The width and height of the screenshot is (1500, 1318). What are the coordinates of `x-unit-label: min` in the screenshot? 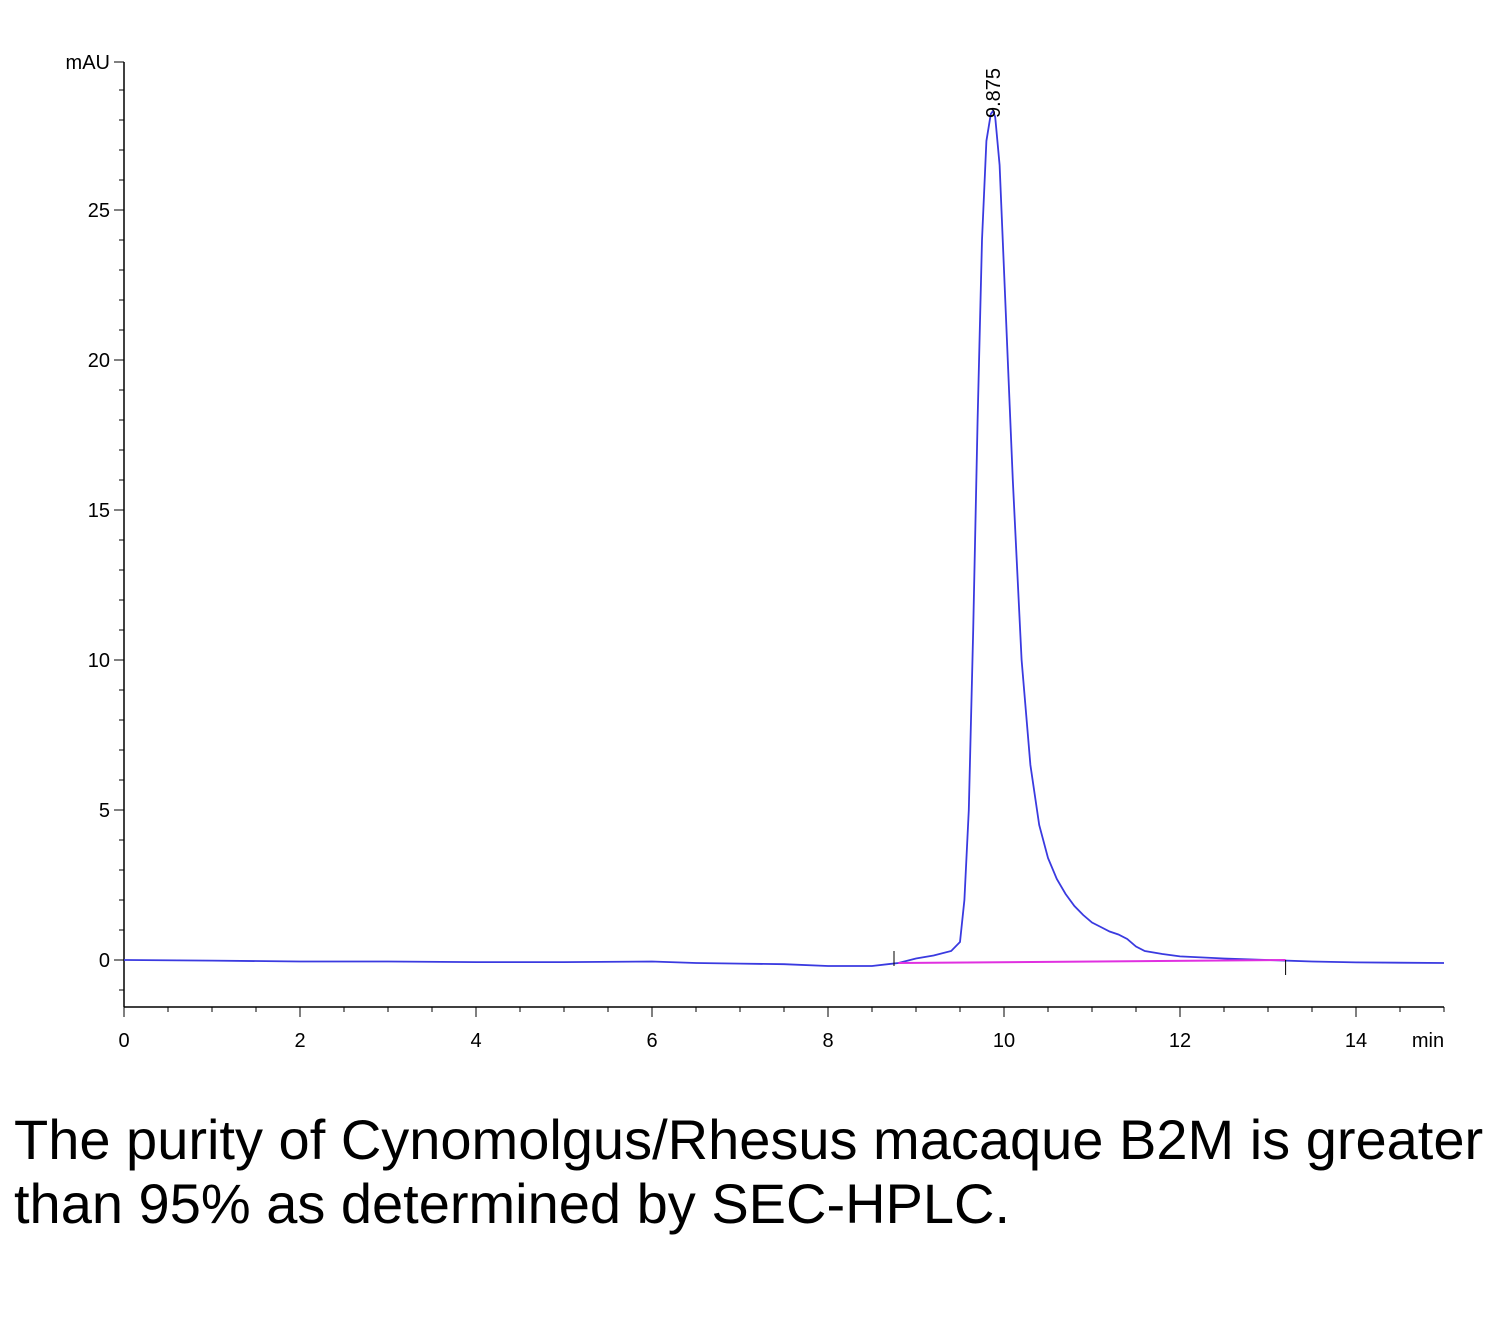 It's located at (1428, 1041).